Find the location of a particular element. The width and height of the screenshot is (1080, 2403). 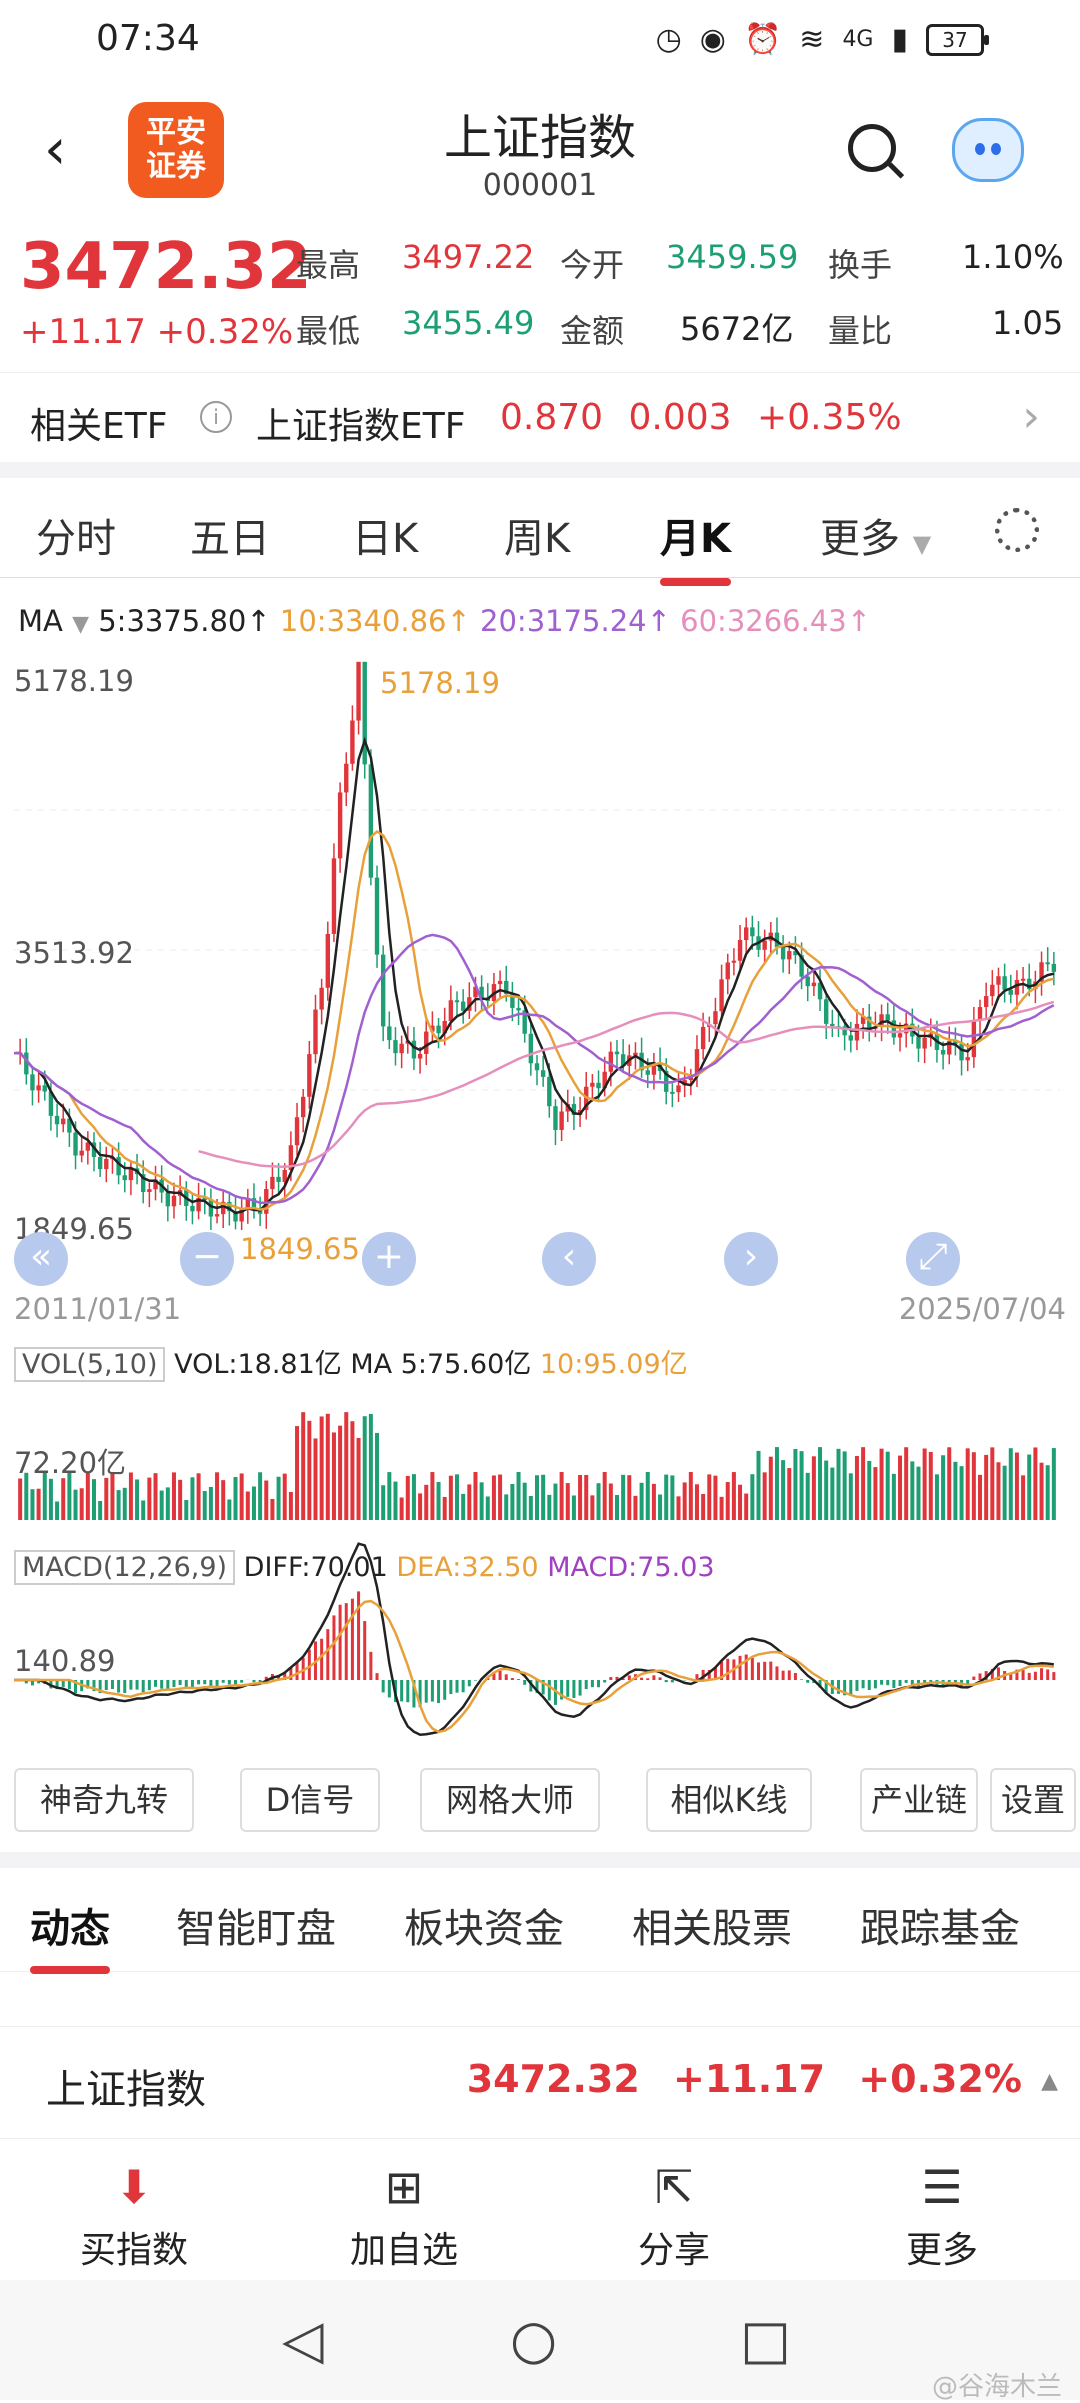

tab-related-stocks: 相关股票 is located at coordinates (712, 1925).